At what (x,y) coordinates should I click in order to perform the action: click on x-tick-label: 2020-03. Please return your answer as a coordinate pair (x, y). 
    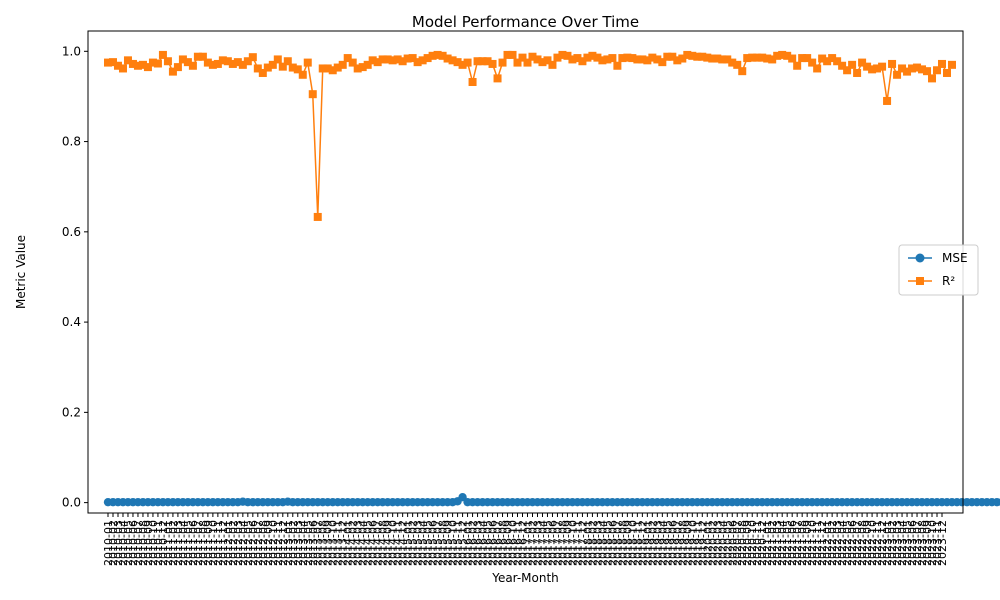
    Looking at the image, I should click on (717, 543).